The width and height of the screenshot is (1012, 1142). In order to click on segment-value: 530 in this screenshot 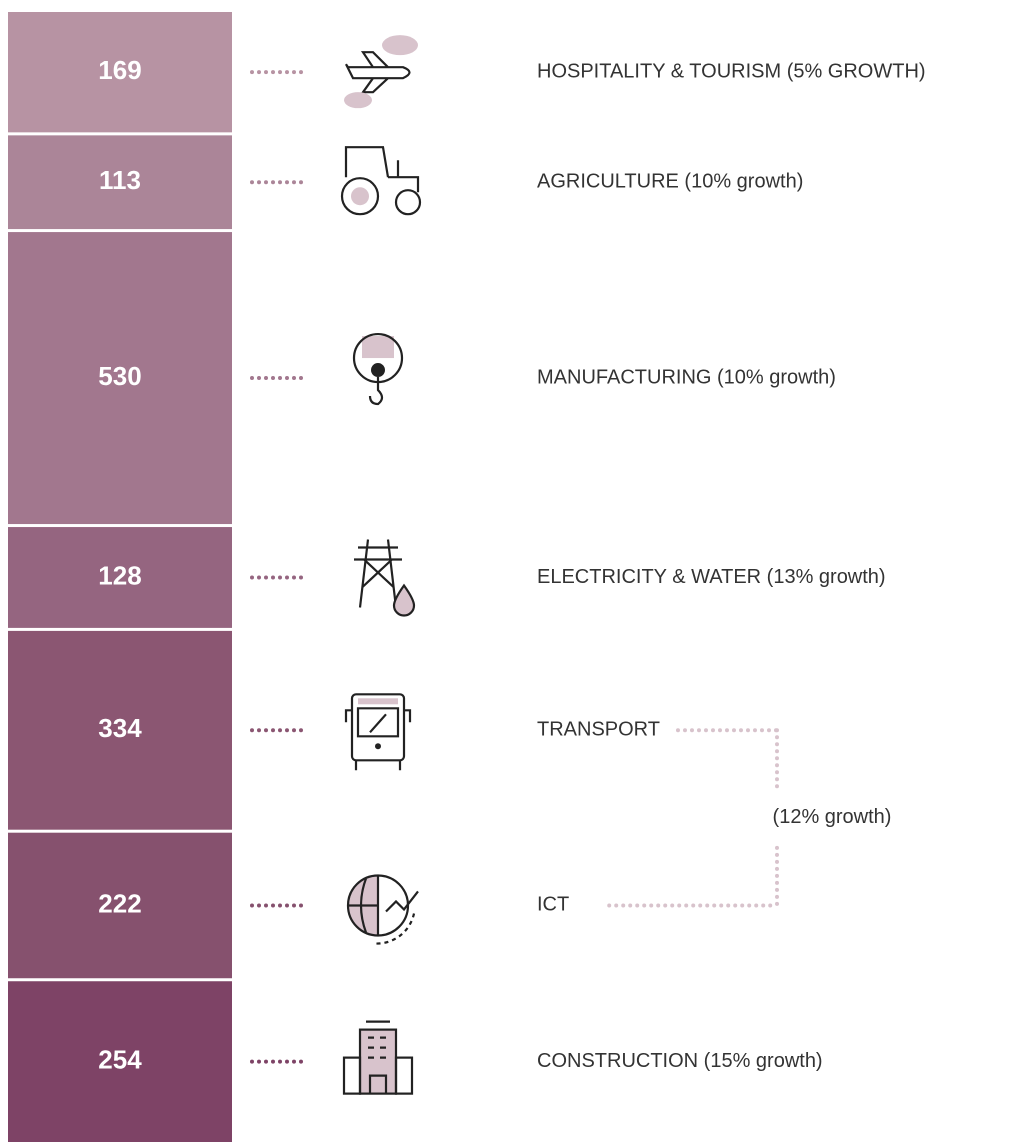, I will do `click(119, 376)`.